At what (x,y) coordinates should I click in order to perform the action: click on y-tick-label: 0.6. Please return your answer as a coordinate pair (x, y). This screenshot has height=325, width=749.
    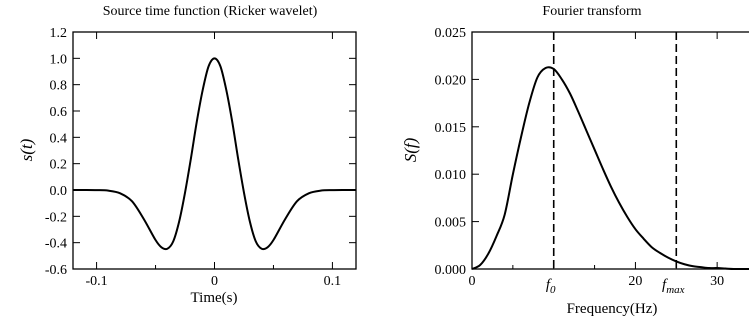
    Looking at the image, I should click on (59, 112).